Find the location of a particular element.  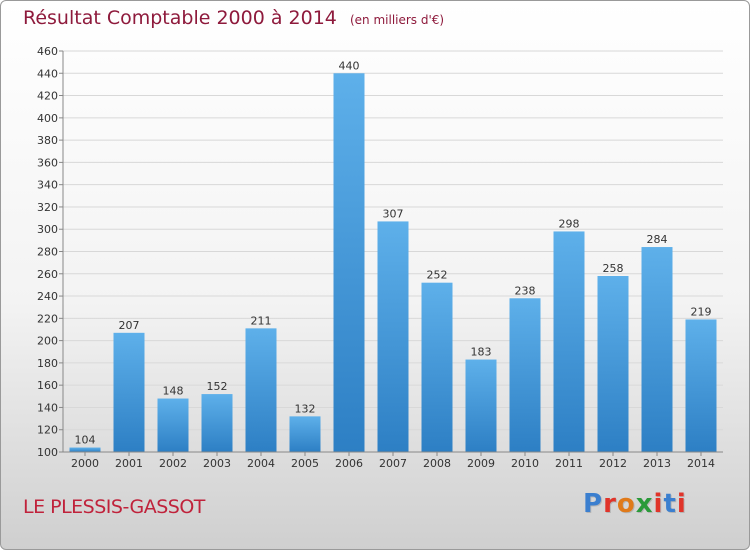

data-label: 183 is located at coordinates (481, 352).